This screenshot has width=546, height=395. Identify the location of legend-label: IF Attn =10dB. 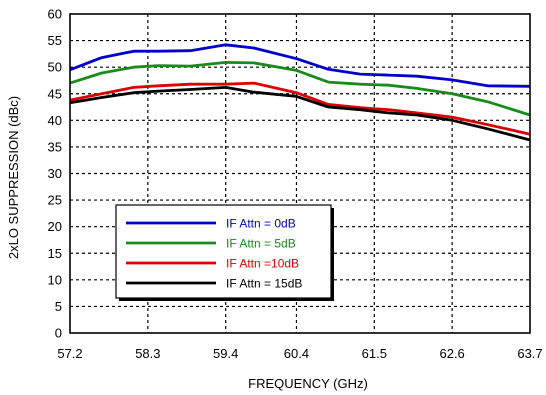
(262, 264).